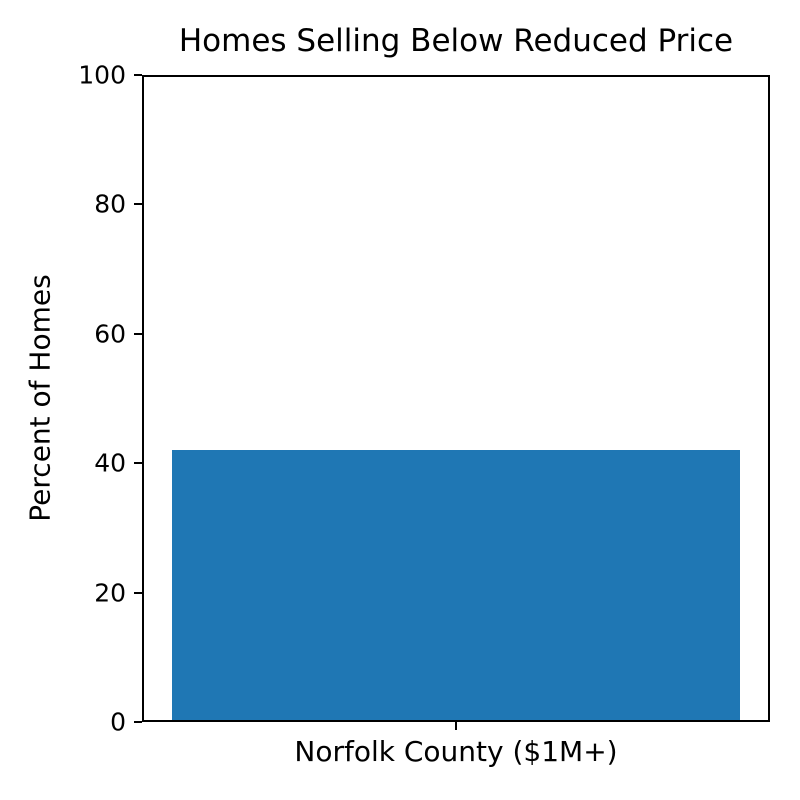 The height and width of the screenshot is (800, 800). I want to click on y-tick-label: 80, so click(110, 204).